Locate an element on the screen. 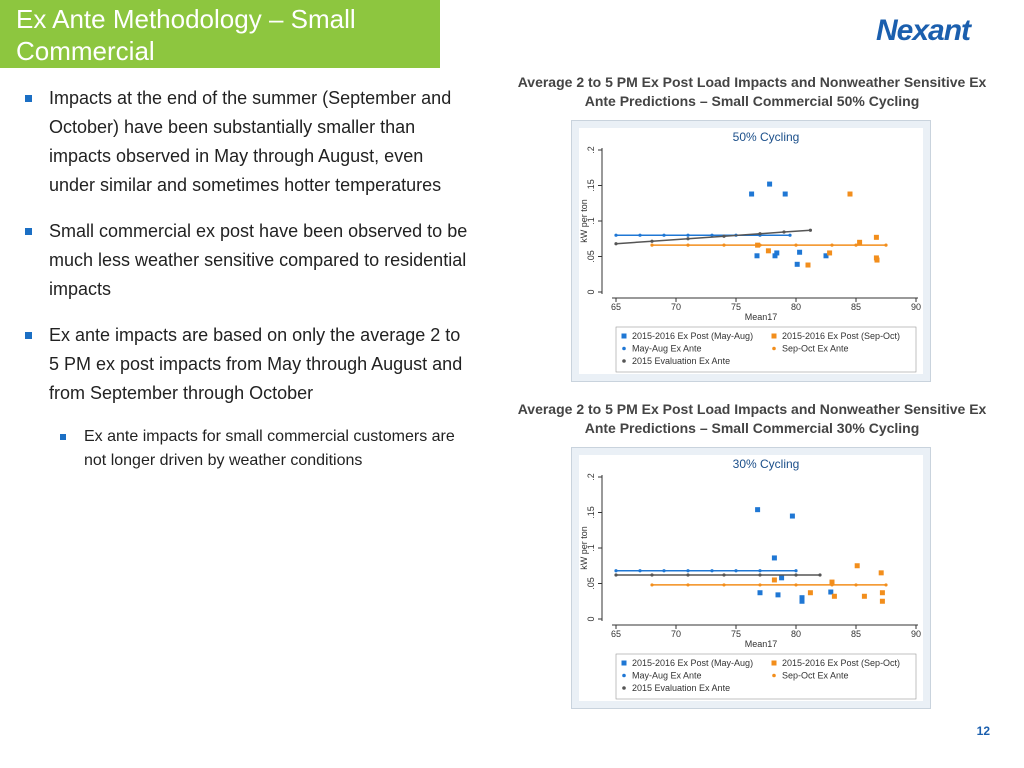 This screenshot has width=1024, height=768. x-tick-label: 75 is located at coordinates (736, 307).